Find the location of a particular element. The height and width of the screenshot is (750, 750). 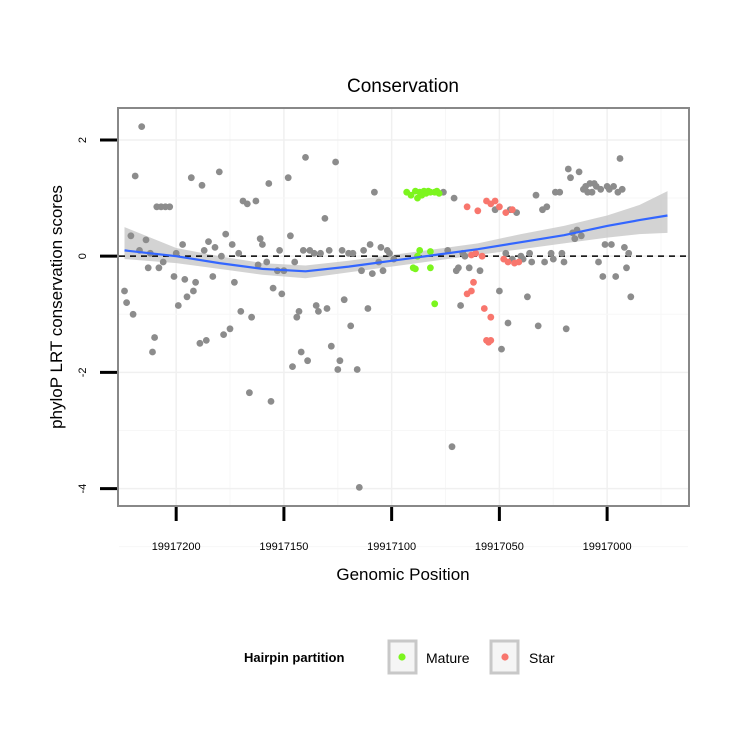

smooth-line is located at coordinates (396, 243).